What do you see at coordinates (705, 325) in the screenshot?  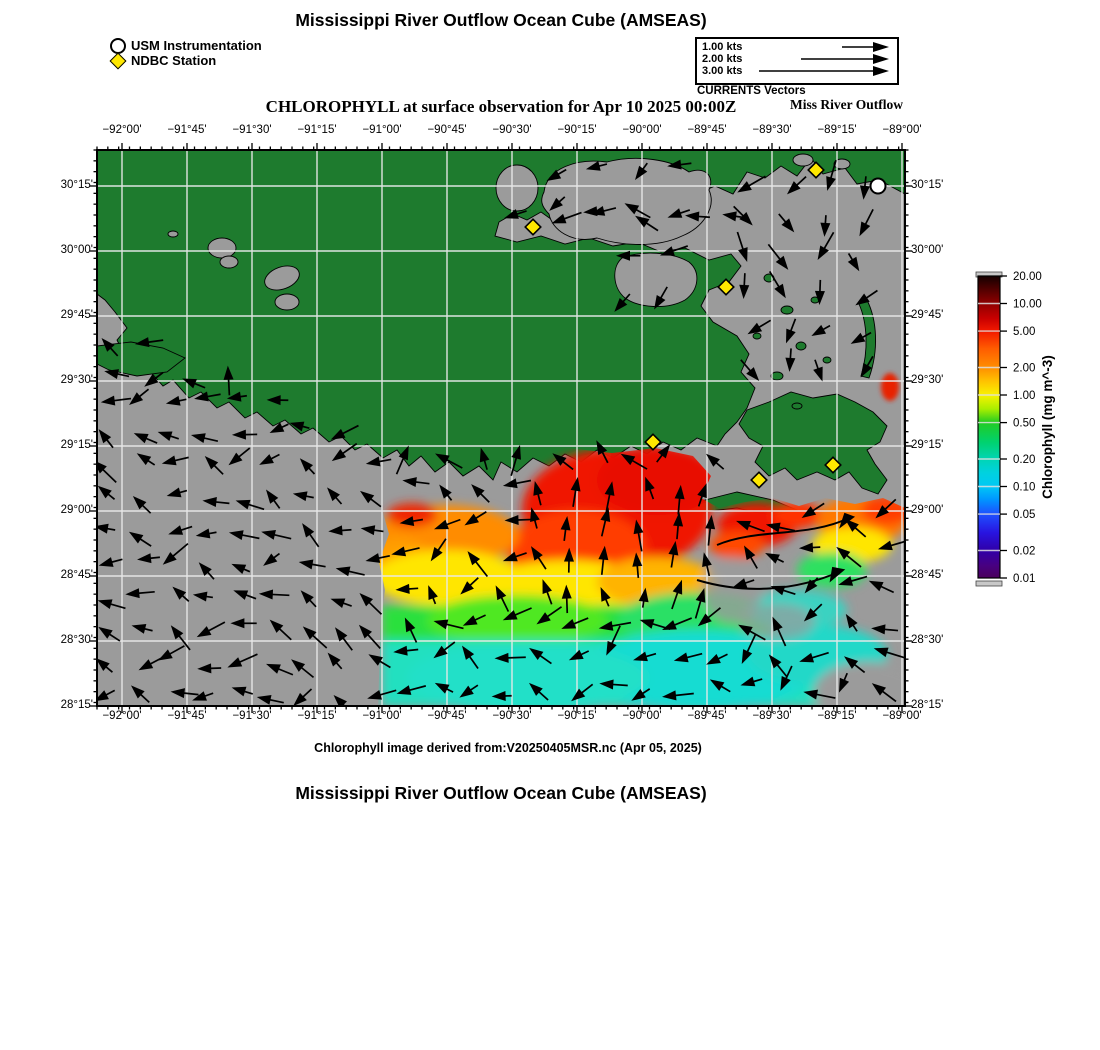 I see `station-markers` at bounding box center [705, 325].